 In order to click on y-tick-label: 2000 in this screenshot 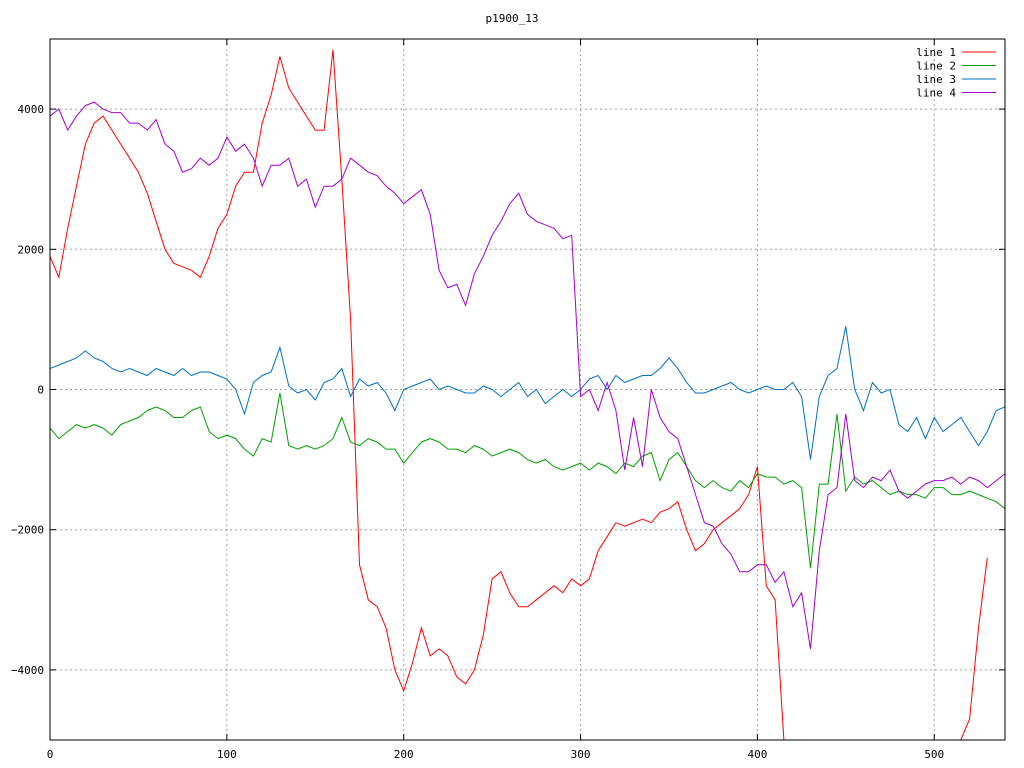, I will do `click(31, 249)`.